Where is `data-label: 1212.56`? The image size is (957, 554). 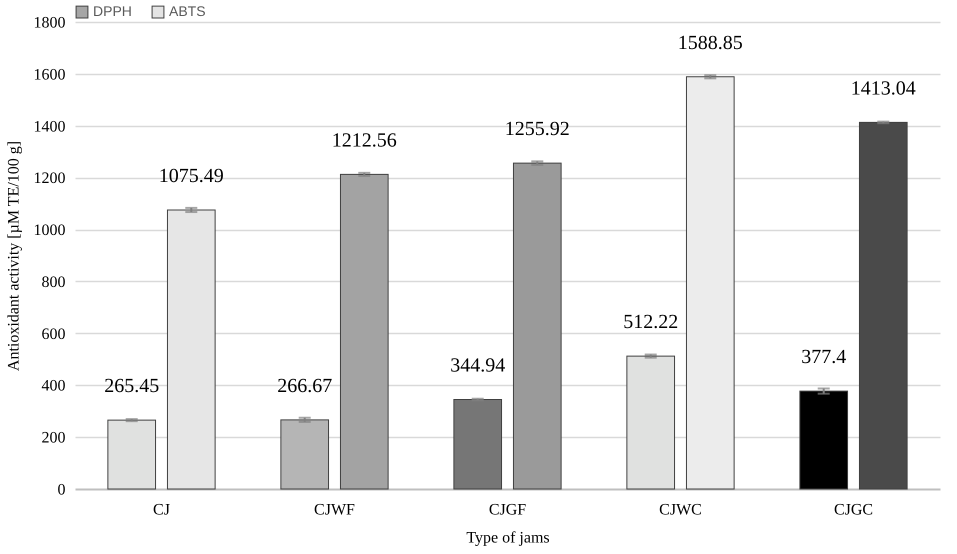 data-label: 1212.56 is located at coordinates (364, 140).